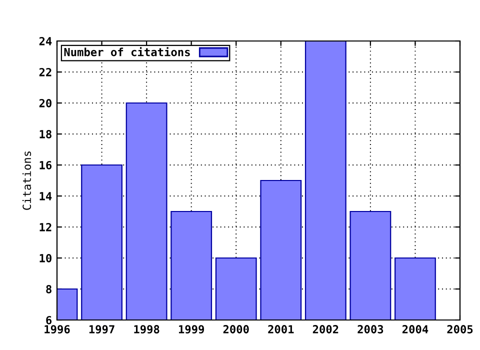 This screenshot has height=350, width=480. I want to click on y-tick-label: 14, so click(46, 196).